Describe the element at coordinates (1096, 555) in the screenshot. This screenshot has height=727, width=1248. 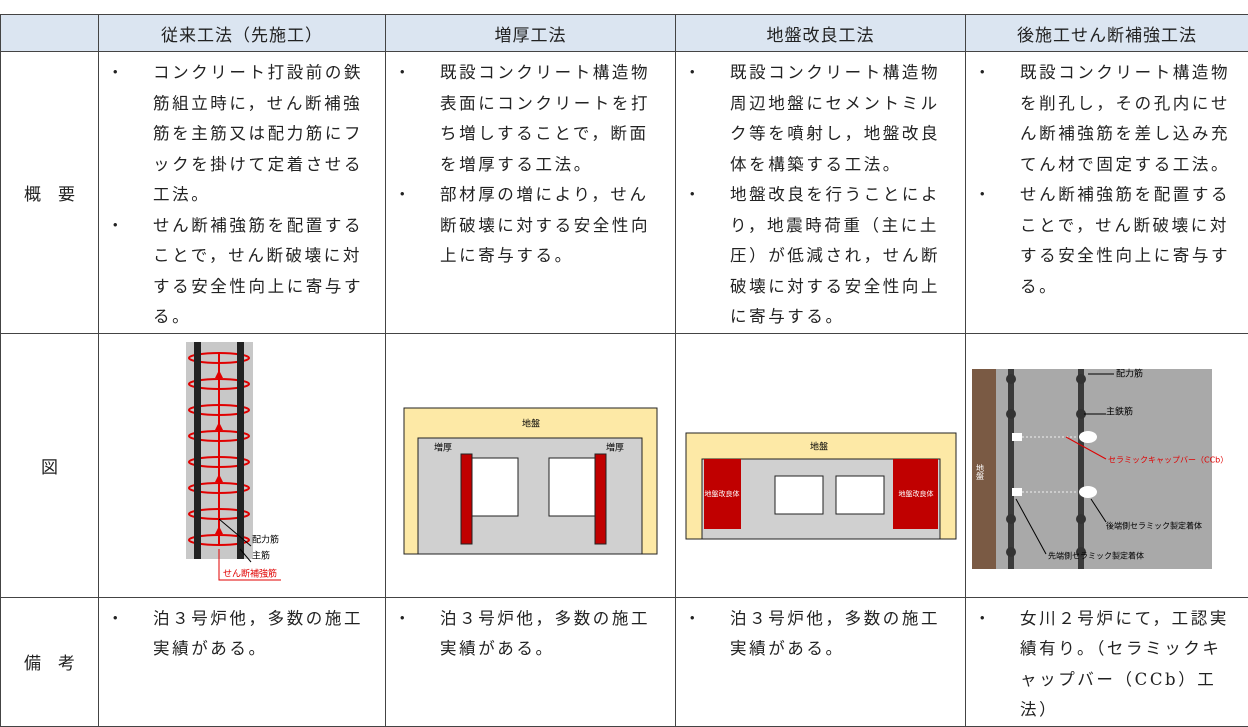
I see `diagram-label: 先端側セラミック製定着体` at that location.